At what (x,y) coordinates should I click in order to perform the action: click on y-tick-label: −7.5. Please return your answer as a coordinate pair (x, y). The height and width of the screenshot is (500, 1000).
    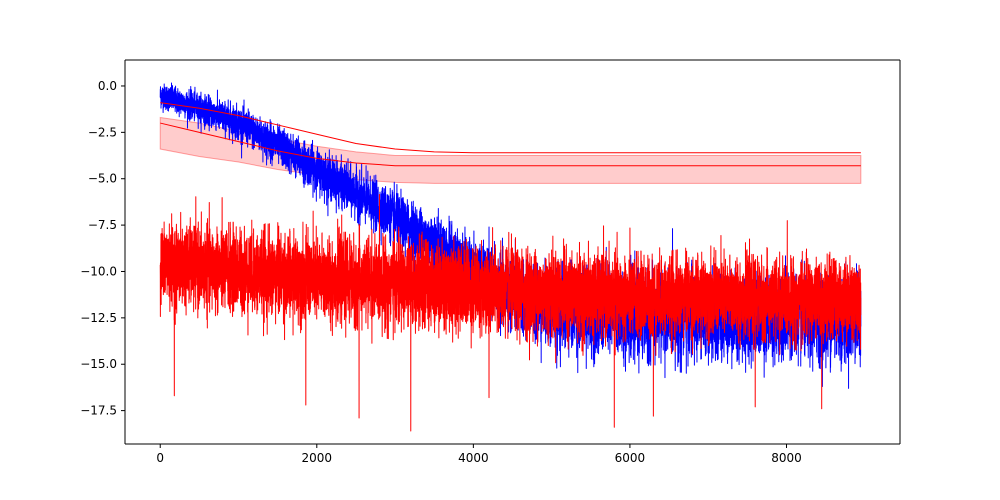
    Looking at the image, I should click on (102, 225).